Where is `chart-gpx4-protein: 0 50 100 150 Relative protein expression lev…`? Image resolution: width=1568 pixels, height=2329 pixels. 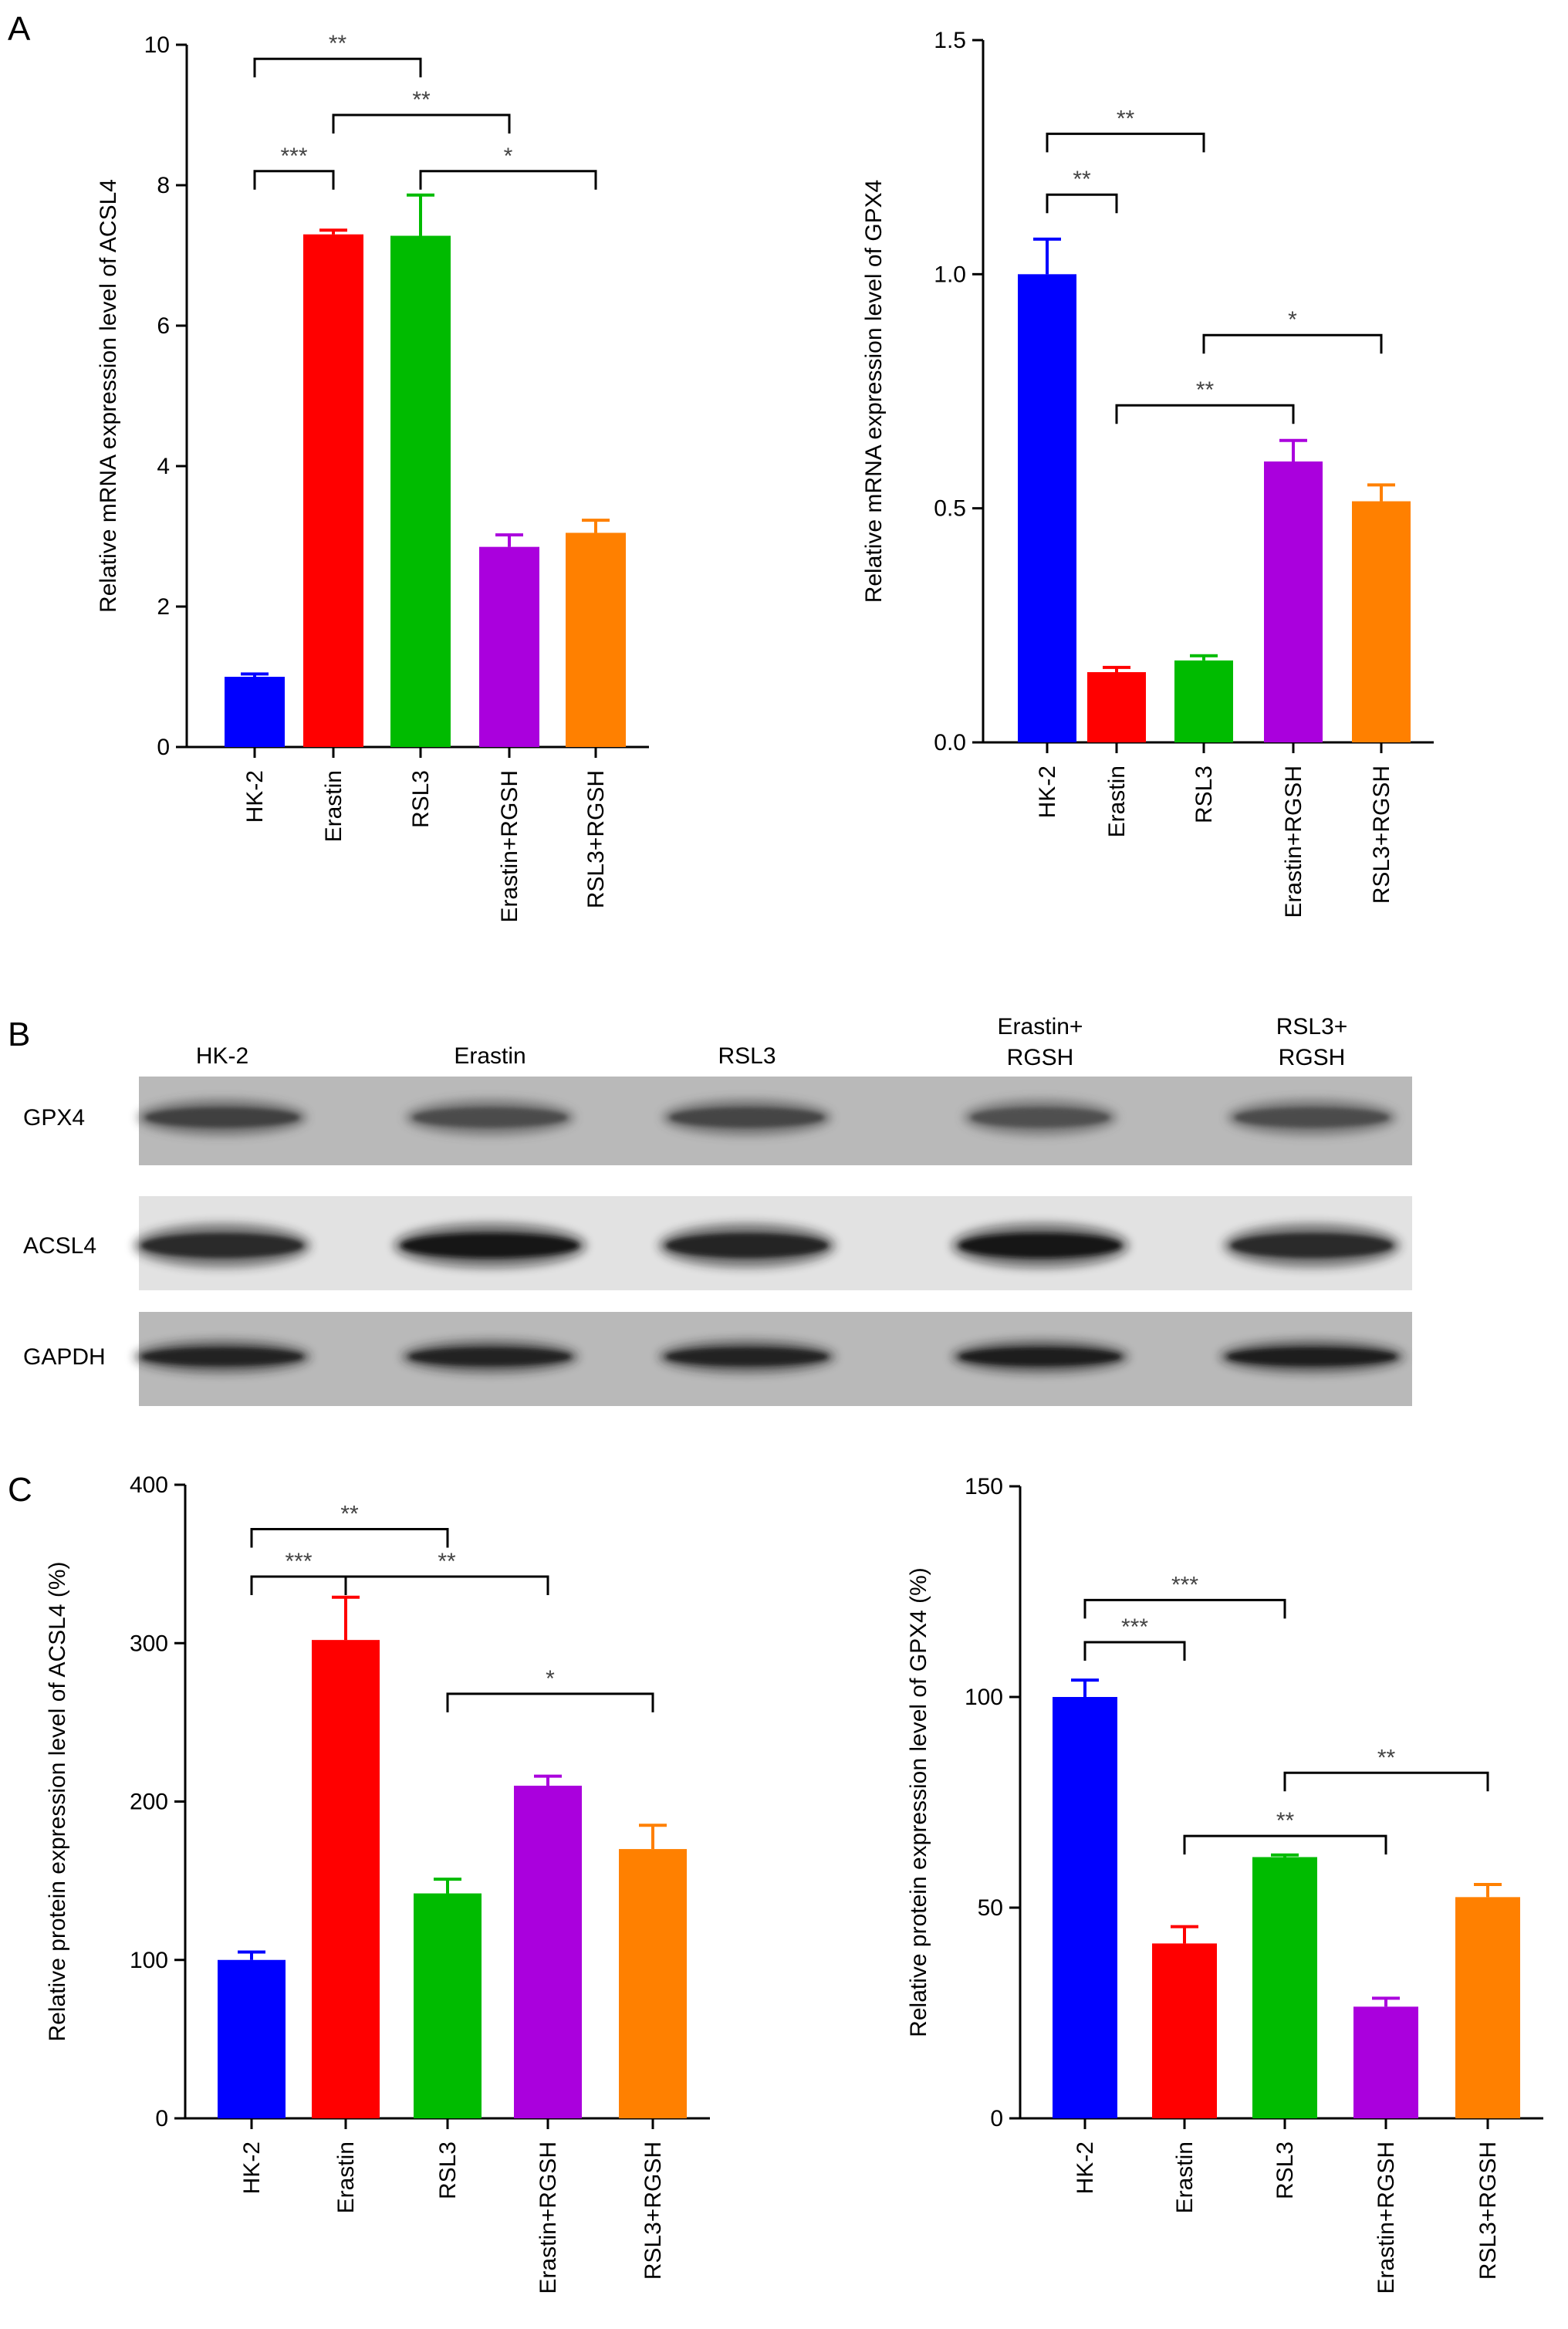
chart-gpx4-protein: 0 50 100 150 Relative protein expression lev… is located at coordinates (1224, 1884).